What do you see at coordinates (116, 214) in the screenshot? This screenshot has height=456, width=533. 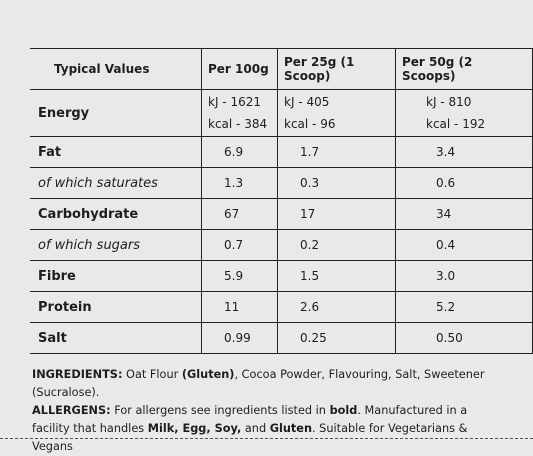 I see `row-label: Carbohydrate` at bounding box center [116, 214].